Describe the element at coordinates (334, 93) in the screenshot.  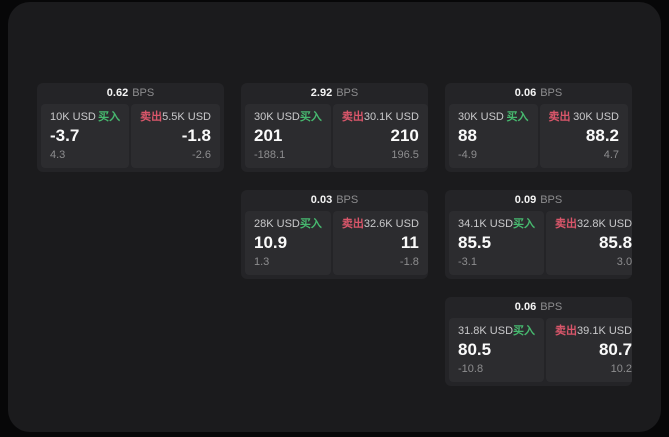
I see `card-header: 2.92 BPS` at that location.